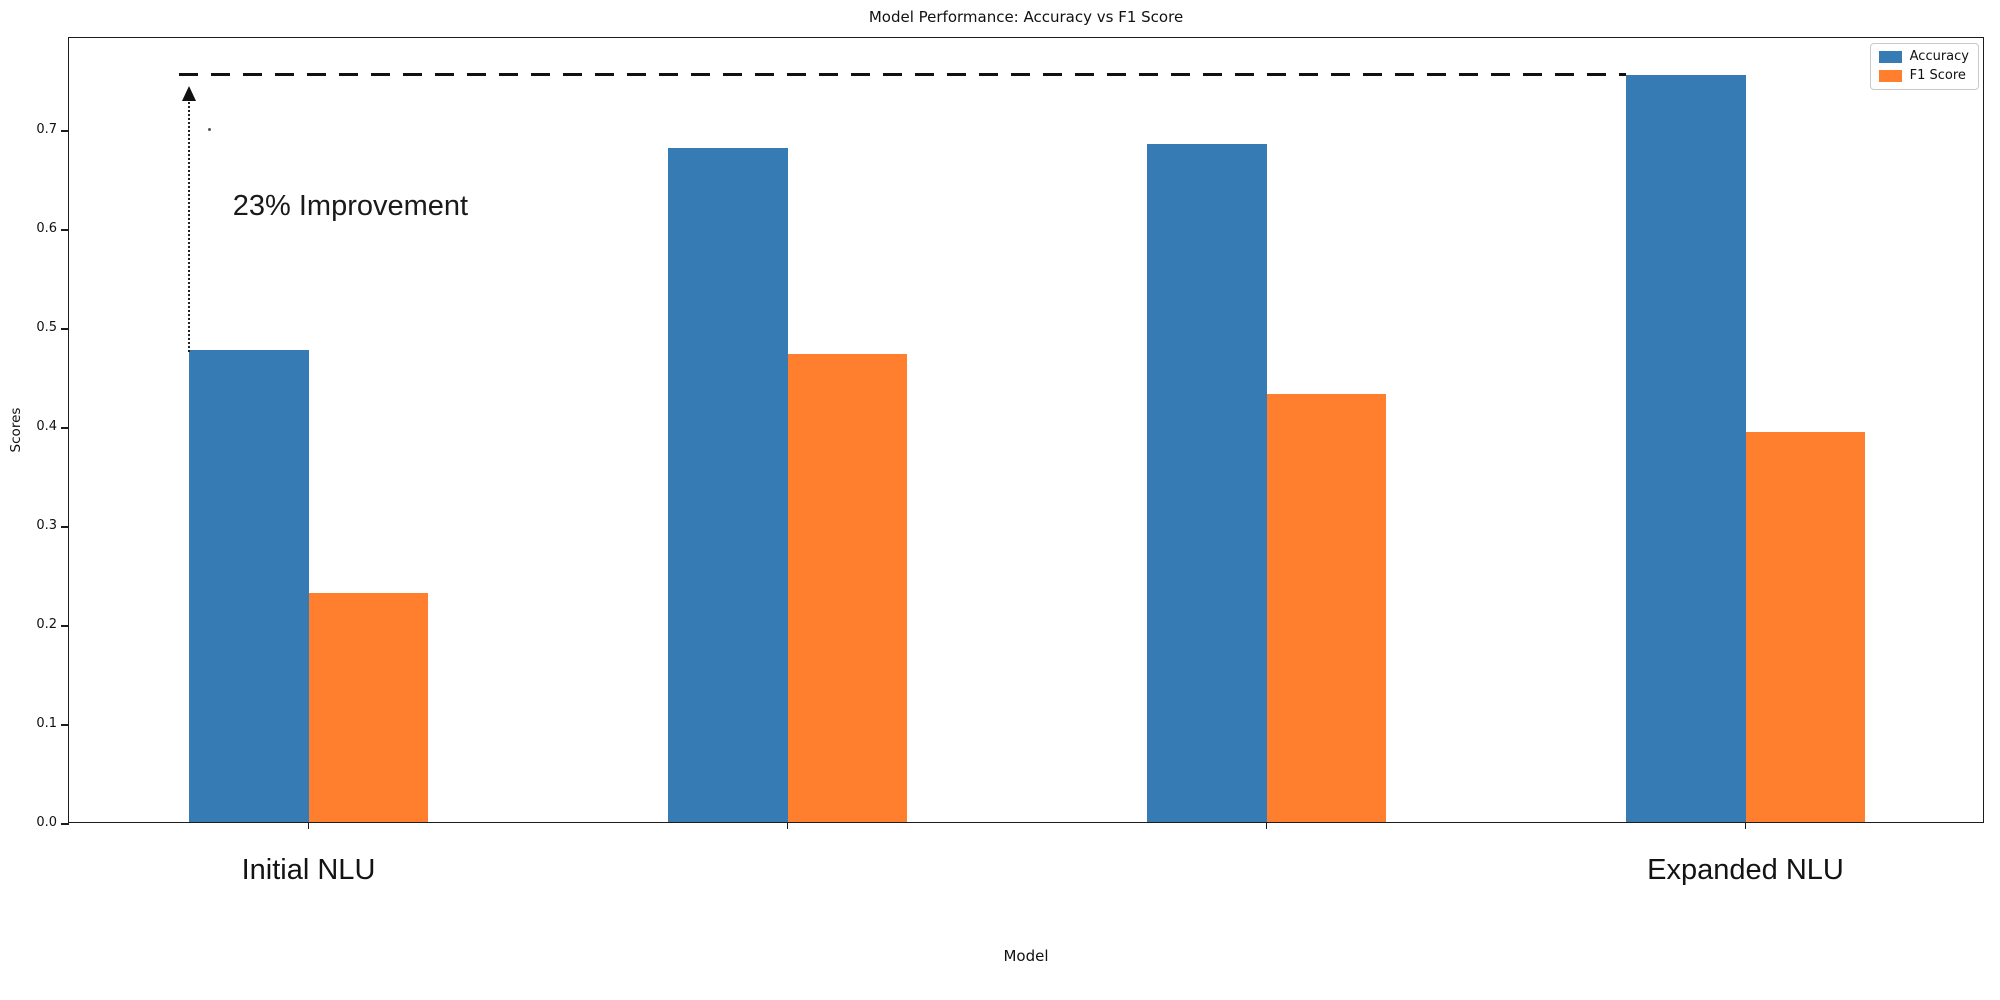  What do you see at coordinates (1890, 56) in the screenshot?
I see `accuracy-swatch-icon` at bounding box center [1890, 56].